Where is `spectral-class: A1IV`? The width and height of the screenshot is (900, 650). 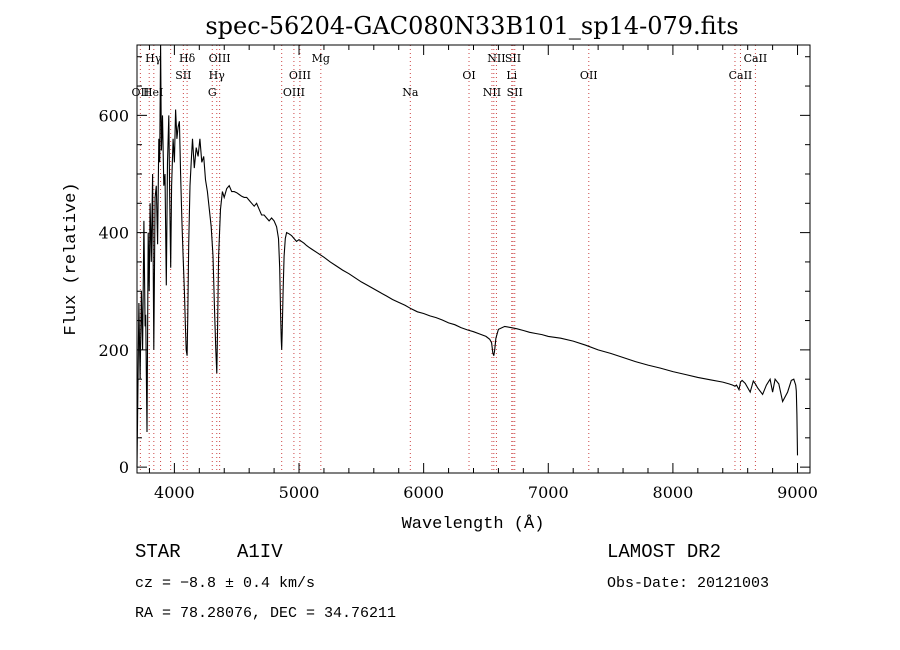
spectral-class: A1IV is located at coordinates (260, 552).